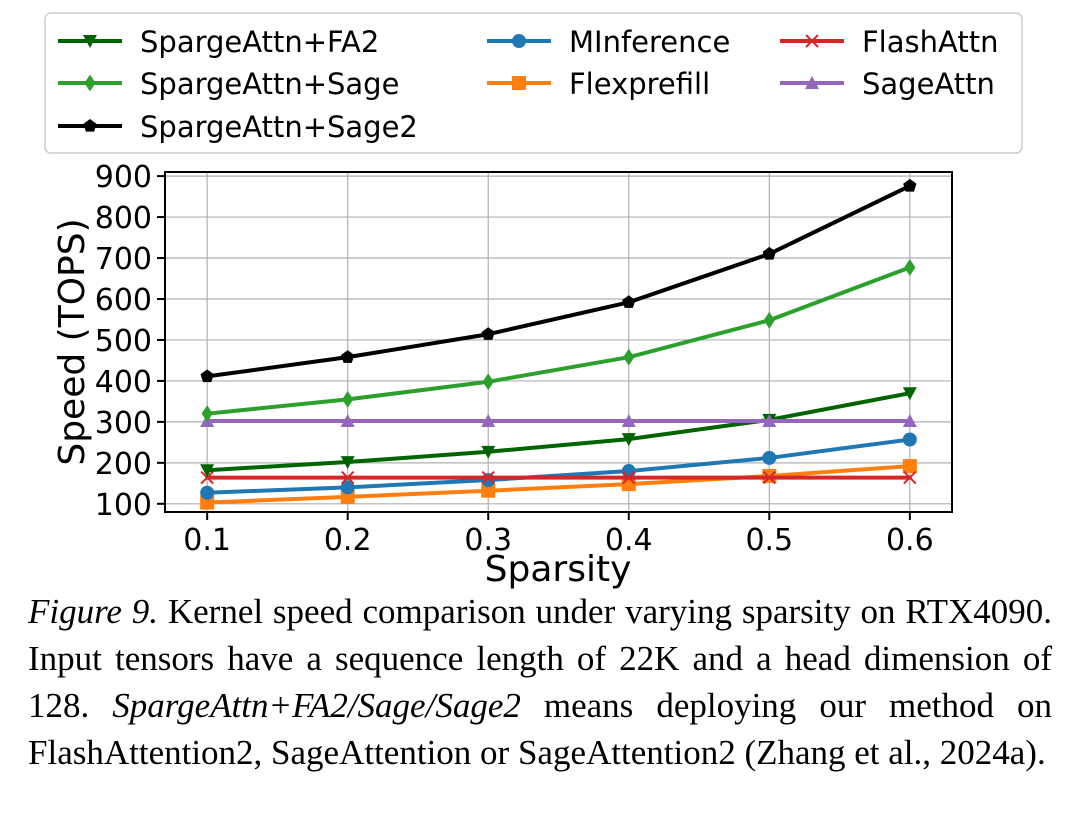 The image size is (1080, 840). What do you see at coordinates (72, 341) in the screenshot?
I see `y-axis-label: Speed (TOPS)` at bounding box center [72, 341].